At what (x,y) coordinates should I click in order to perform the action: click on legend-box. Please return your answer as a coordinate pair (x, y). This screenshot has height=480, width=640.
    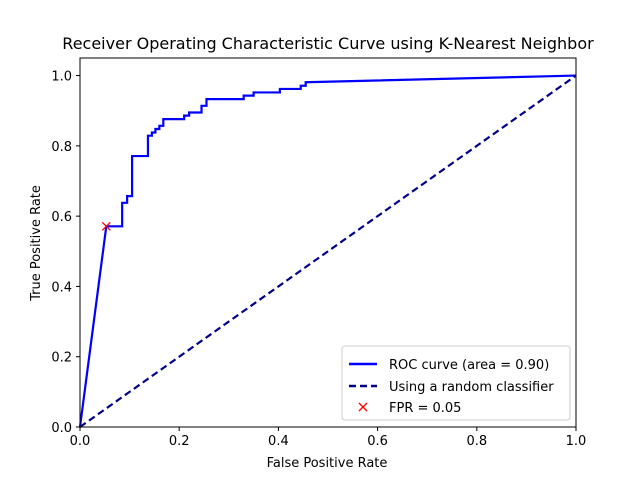
    Looking at the image, I should click on (456, 383).